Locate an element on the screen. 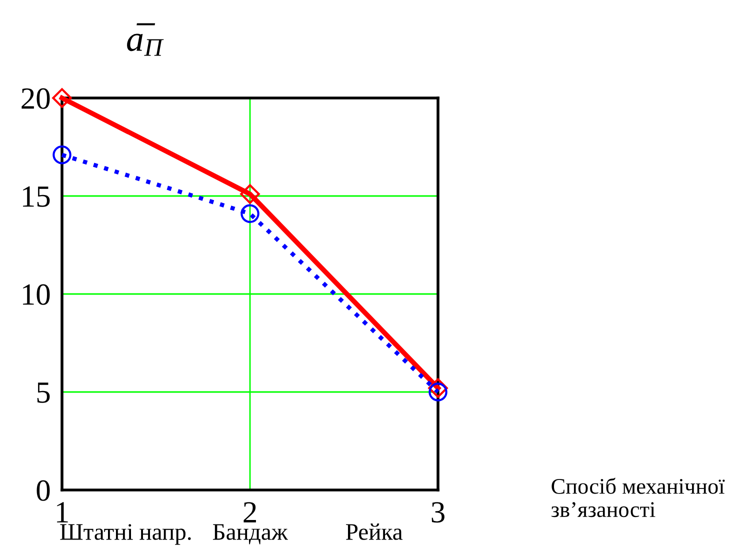 The image size is (754, 560). x-tick-label: 1 is located at coordinates (62, 512).